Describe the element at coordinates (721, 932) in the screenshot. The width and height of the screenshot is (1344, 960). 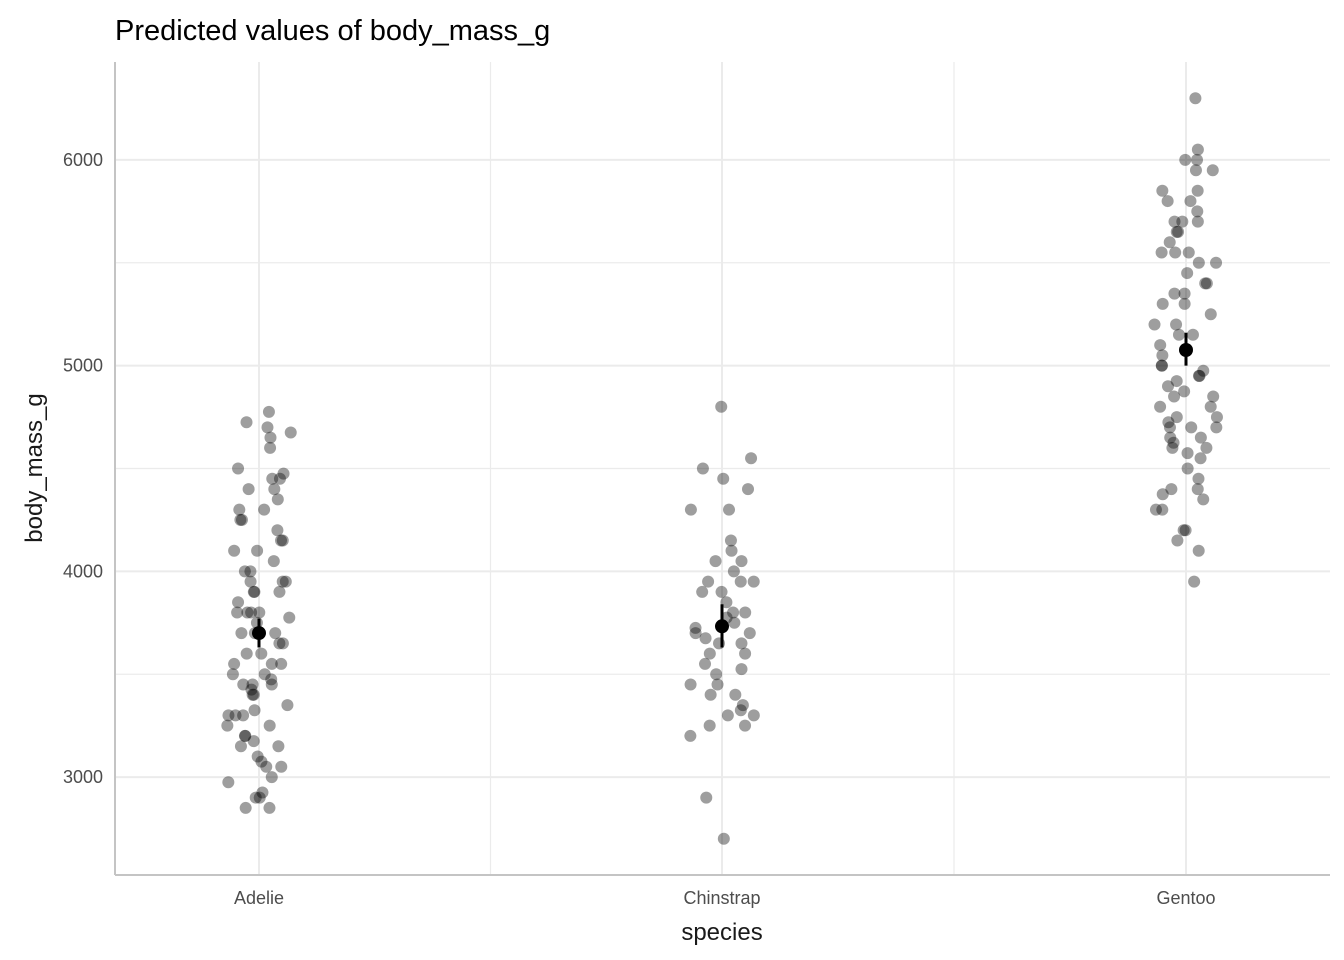
I see `x-axis-label: species` at that location.